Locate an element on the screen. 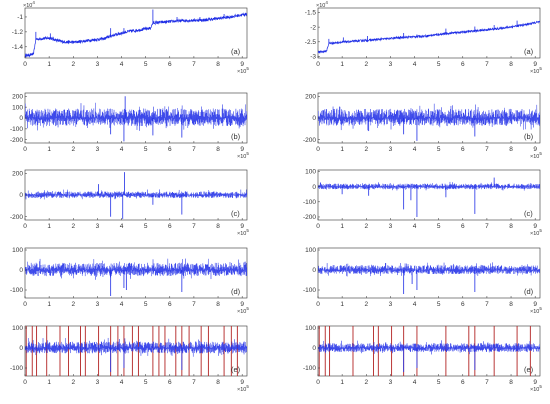  panel-left-b: 0 1 2 3 4 5 6 7 8 9 200 100 0 -100 -200 ×10⁵ (b) is located at coordinates (129, 126).